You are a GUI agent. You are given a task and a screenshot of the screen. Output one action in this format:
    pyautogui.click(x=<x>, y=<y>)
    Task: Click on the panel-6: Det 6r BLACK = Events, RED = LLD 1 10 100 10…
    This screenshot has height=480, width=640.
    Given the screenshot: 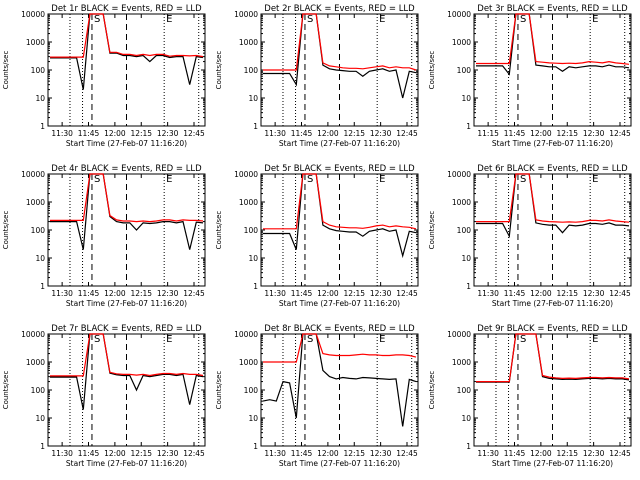 What is the action you would take?
    pyautogui.click(x=530, y=236)
    